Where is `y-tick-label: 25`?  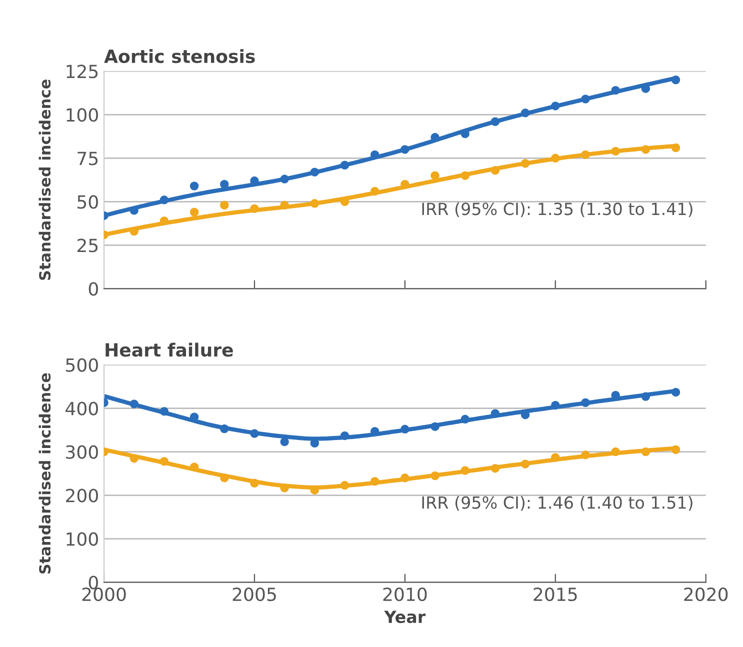
y-tick-label: 25 is located at coordinates (88, 245).